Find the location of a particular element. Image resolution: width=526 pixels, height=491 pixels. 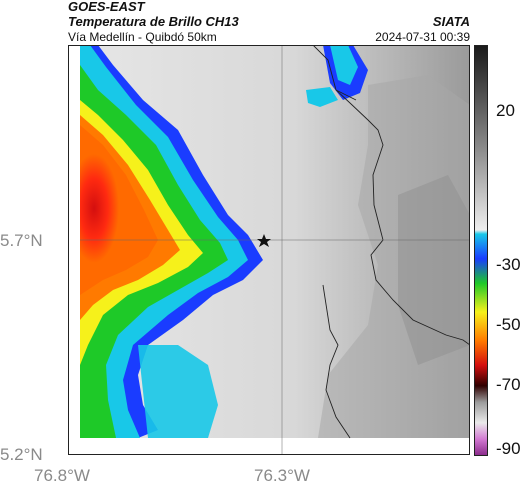

colorbar-tick-neg70: -70 is located at coordinates (508, 384).